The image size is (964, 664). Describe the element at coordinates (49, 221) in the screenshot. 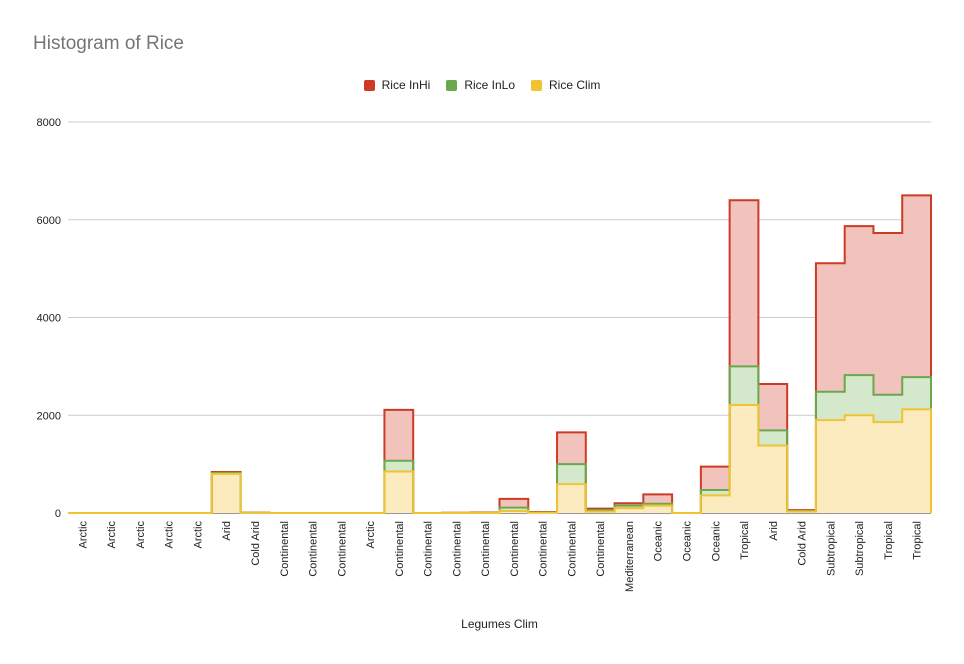

I see `y-tick-label: 6000` at that location.